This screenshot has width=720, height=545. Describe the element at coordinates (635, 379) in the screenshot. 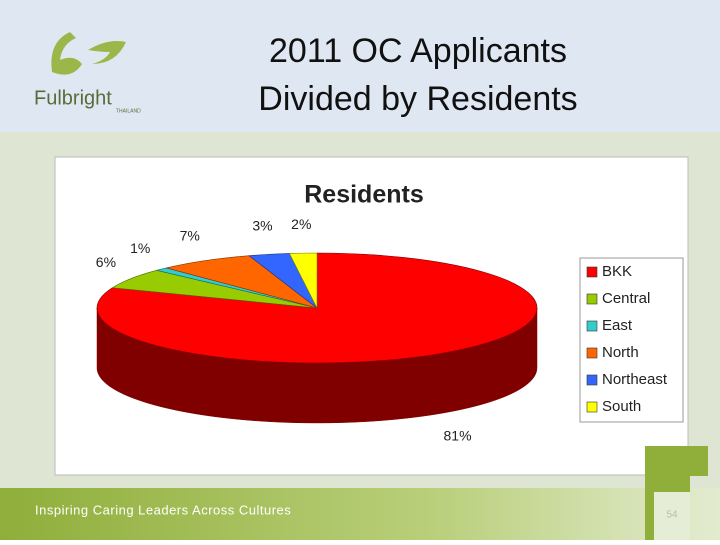

I see `legend-label: Northeast` at that location.